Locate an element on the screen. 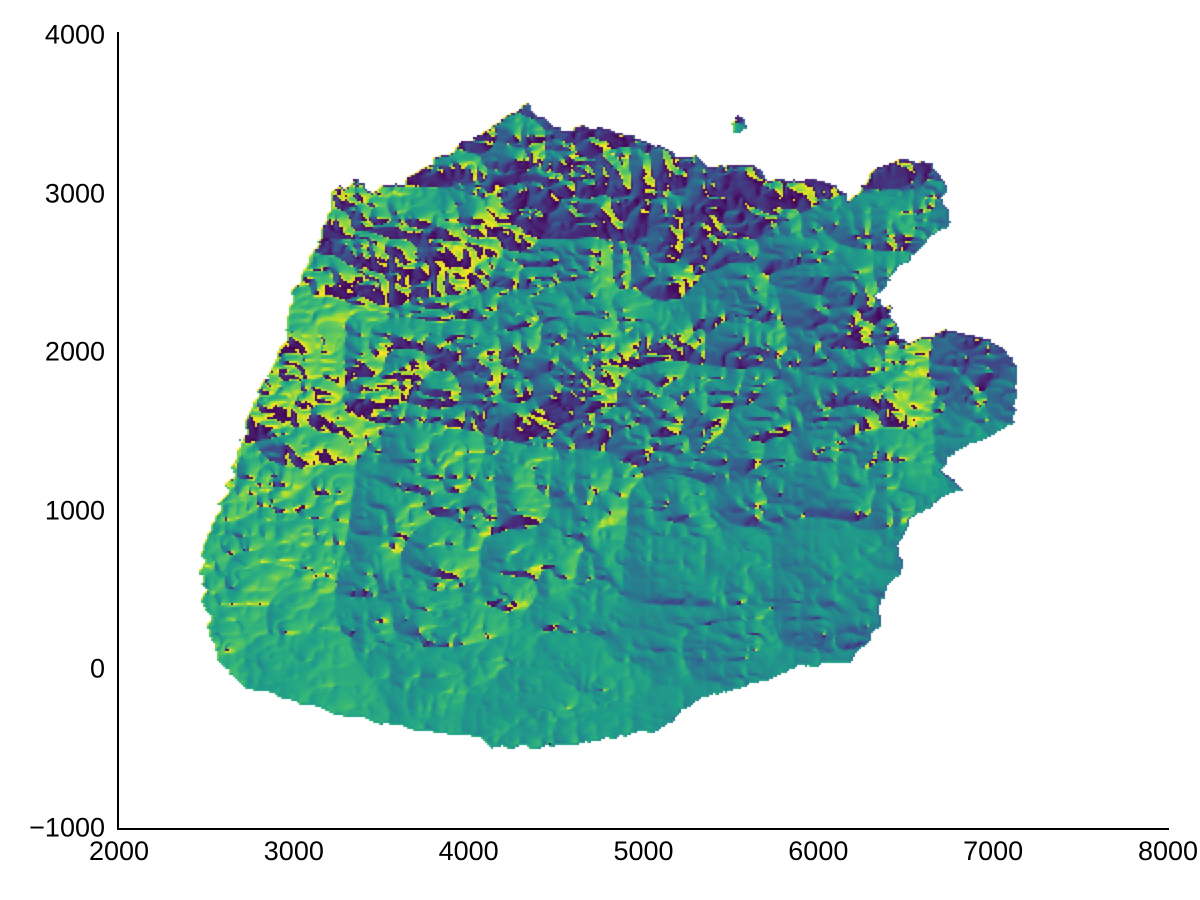 This screenshot has height=900, width=1200. x-tick-label-2000: 2000 is located at coordinates (119, 851).